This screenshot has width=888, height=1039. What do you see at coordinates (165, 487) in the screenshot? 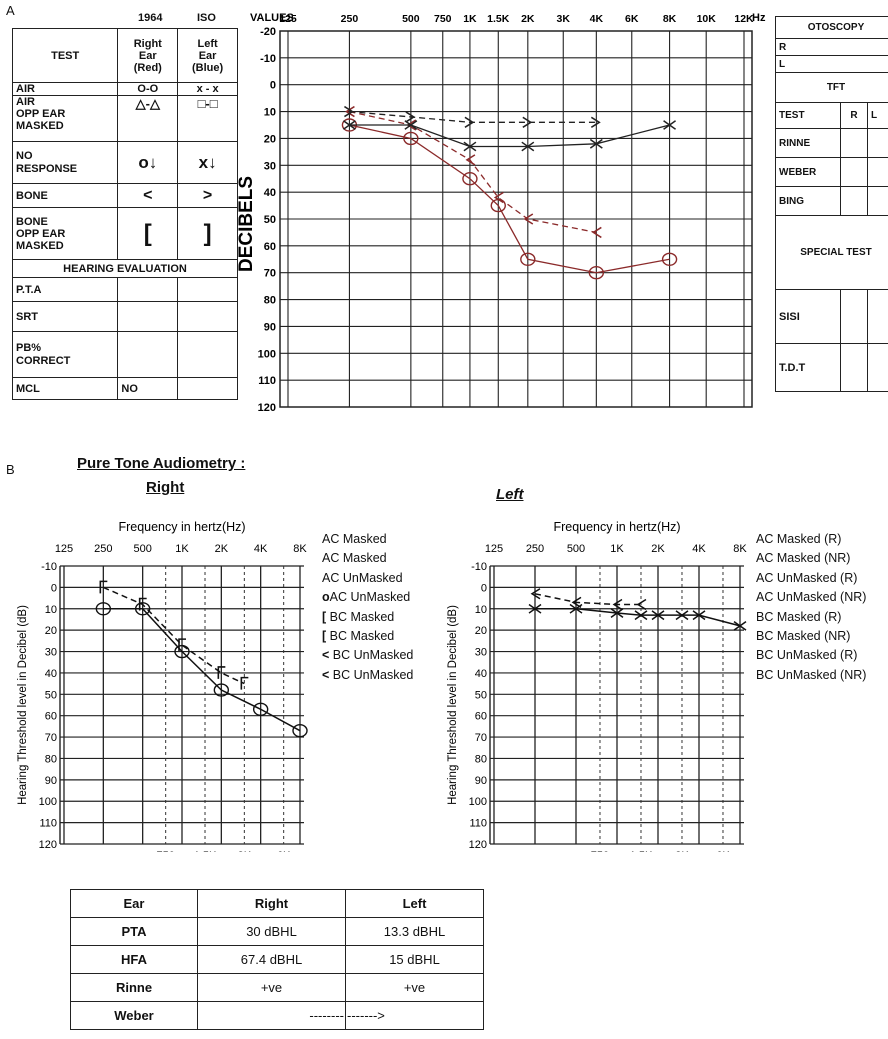
I see `right-chart-title: Right` at bounding box center [165, 487].